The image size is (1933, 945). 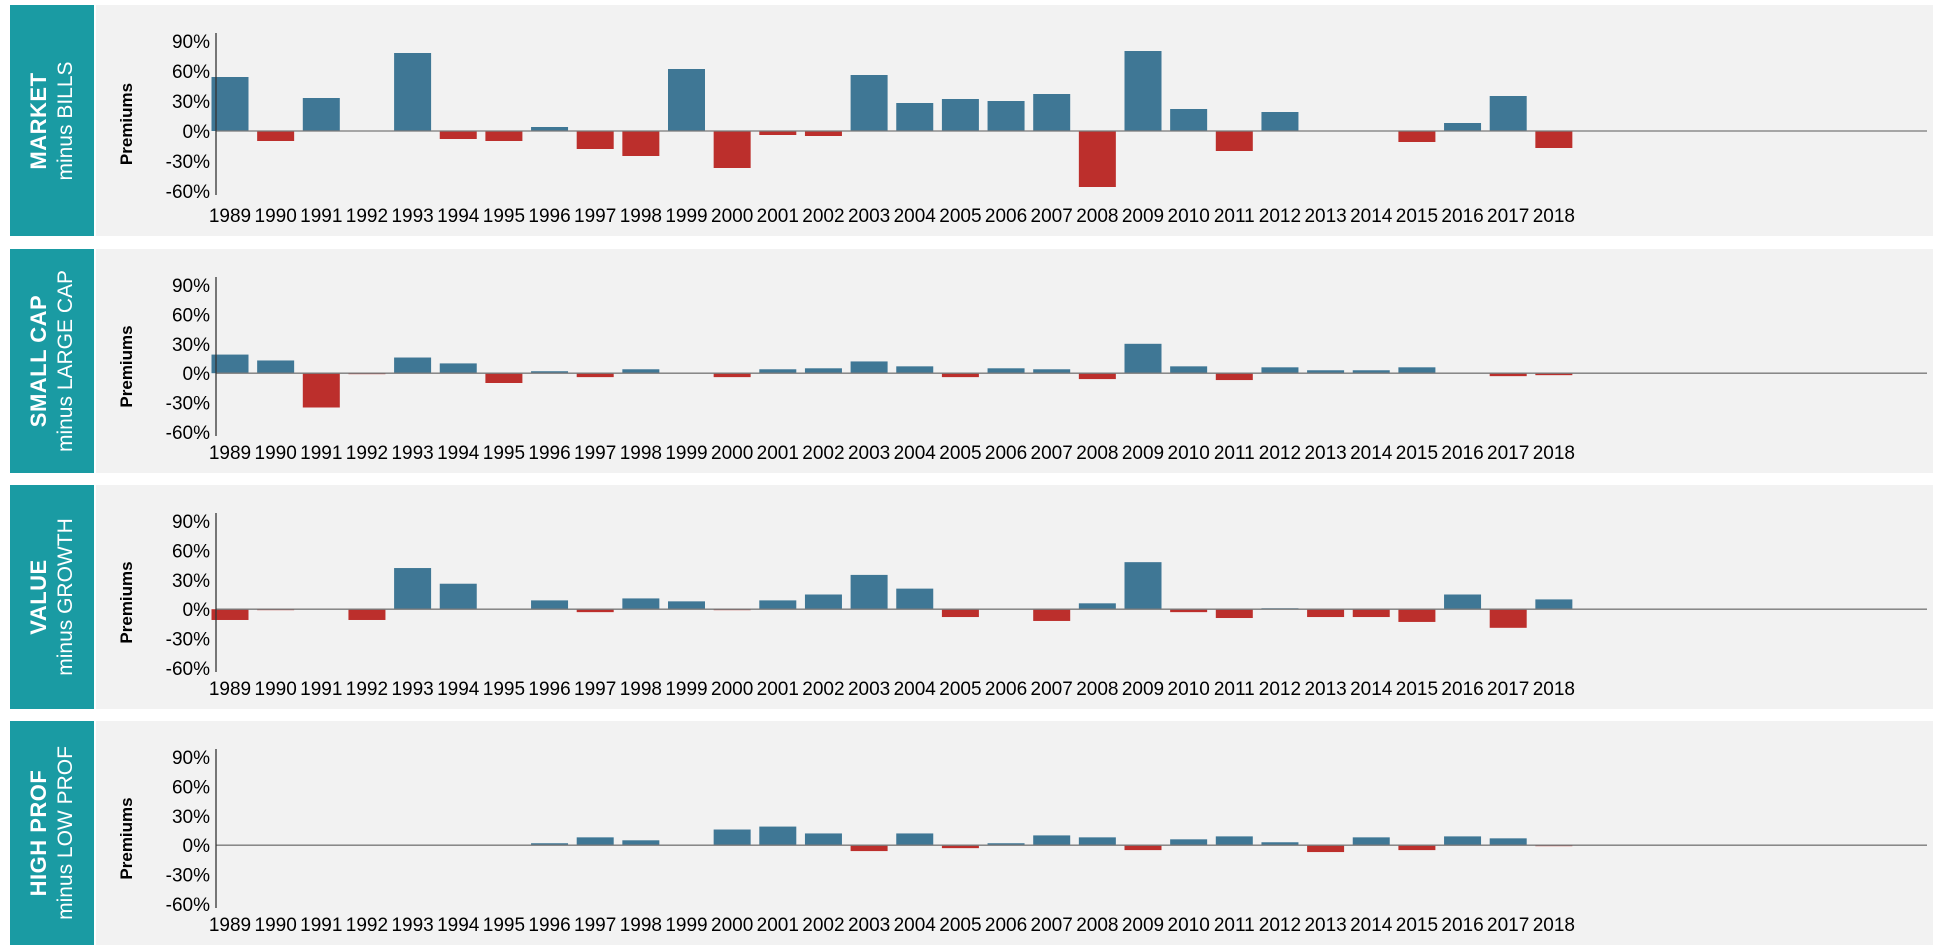 What do you see at coordinates (458, 689) in the screenshot?
I see `x-tick-label: 1994` at bounding box center [458, 689].